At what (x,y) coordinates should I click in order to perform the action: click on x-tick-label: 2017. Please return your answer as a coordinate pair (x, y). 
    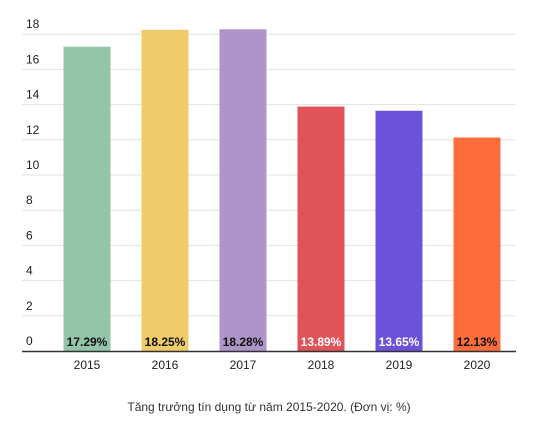
    Looking at the image, I should click on (243, 365).